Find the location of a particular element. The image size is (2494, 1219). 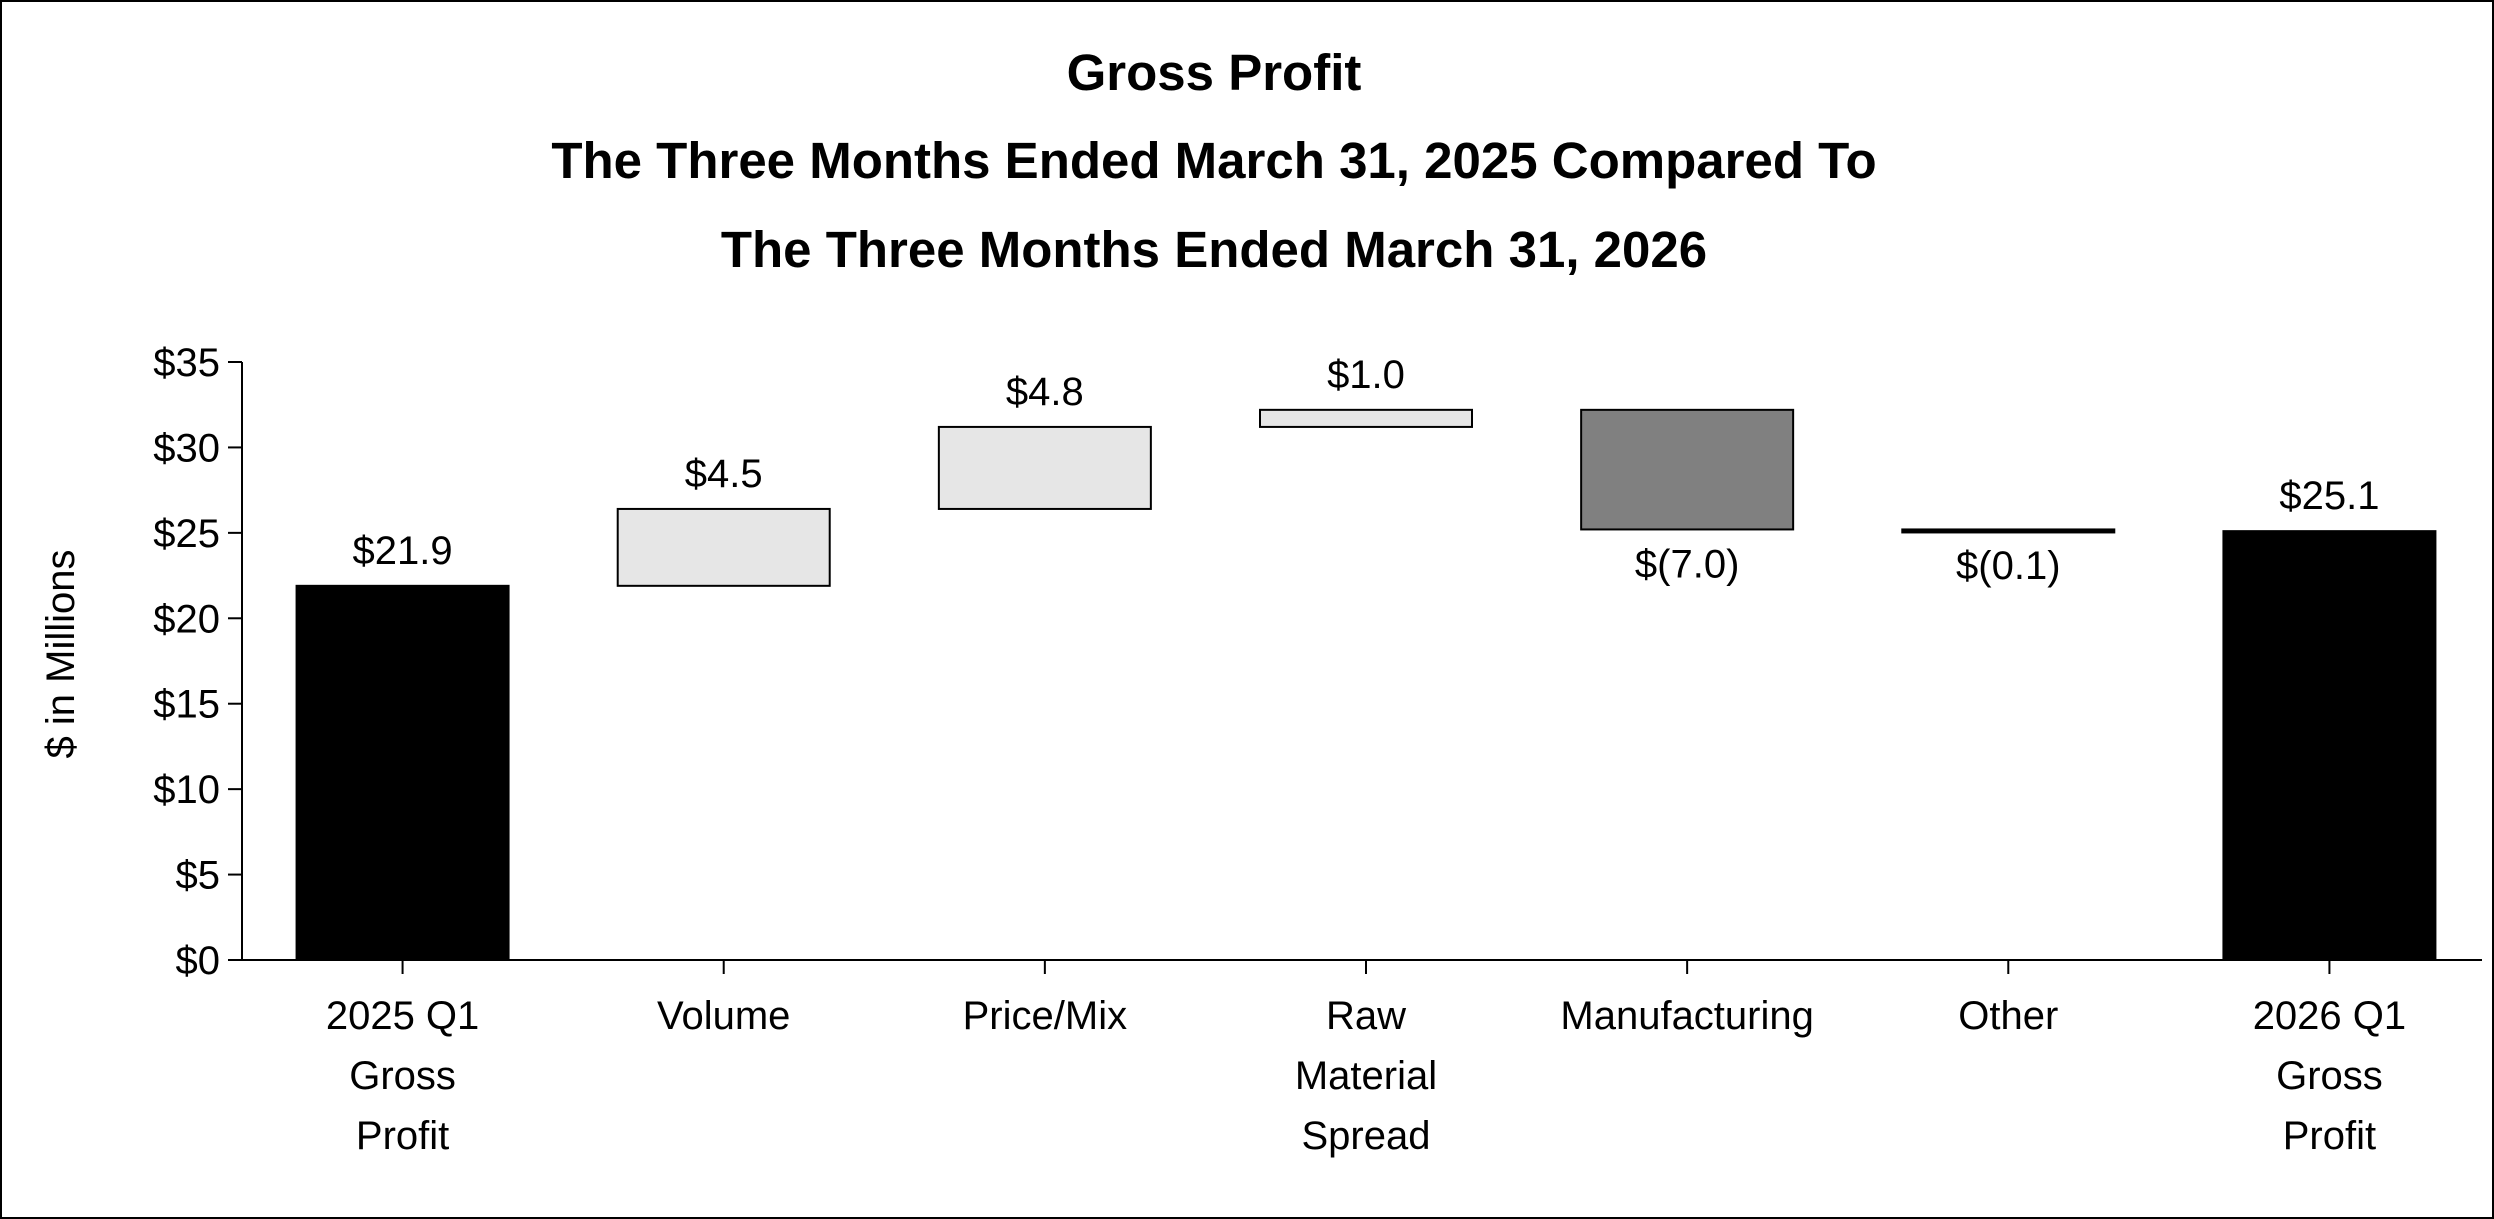

chart-title-line: Gross Profit is located at coordinates (1214, 72).